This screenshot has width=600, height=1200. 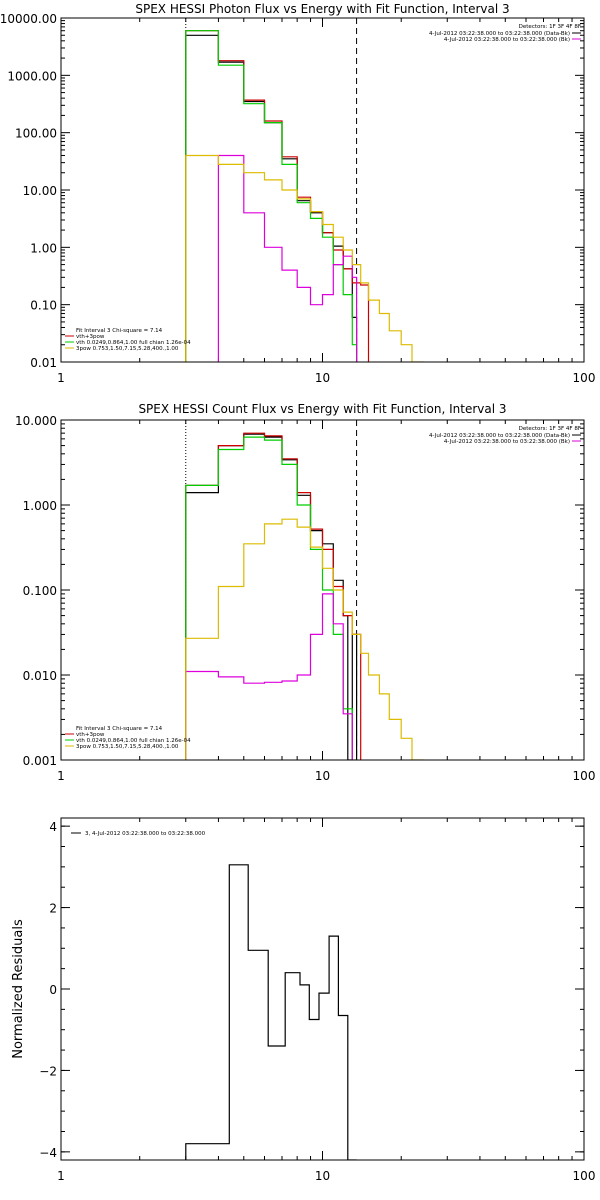 I want to click on y-tick-label: 10.000, so click(x=36, y=421).